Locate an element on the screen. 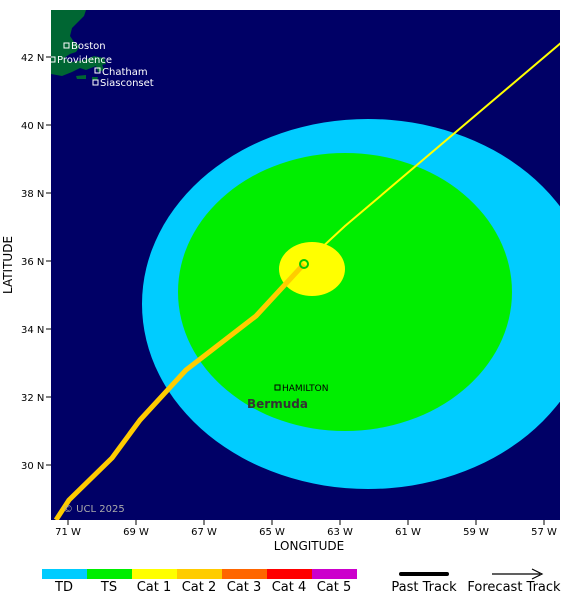 This screenshot has width=580, height=602. legend-label-cat5: Cat 5 is located at coordinates (334, 587).